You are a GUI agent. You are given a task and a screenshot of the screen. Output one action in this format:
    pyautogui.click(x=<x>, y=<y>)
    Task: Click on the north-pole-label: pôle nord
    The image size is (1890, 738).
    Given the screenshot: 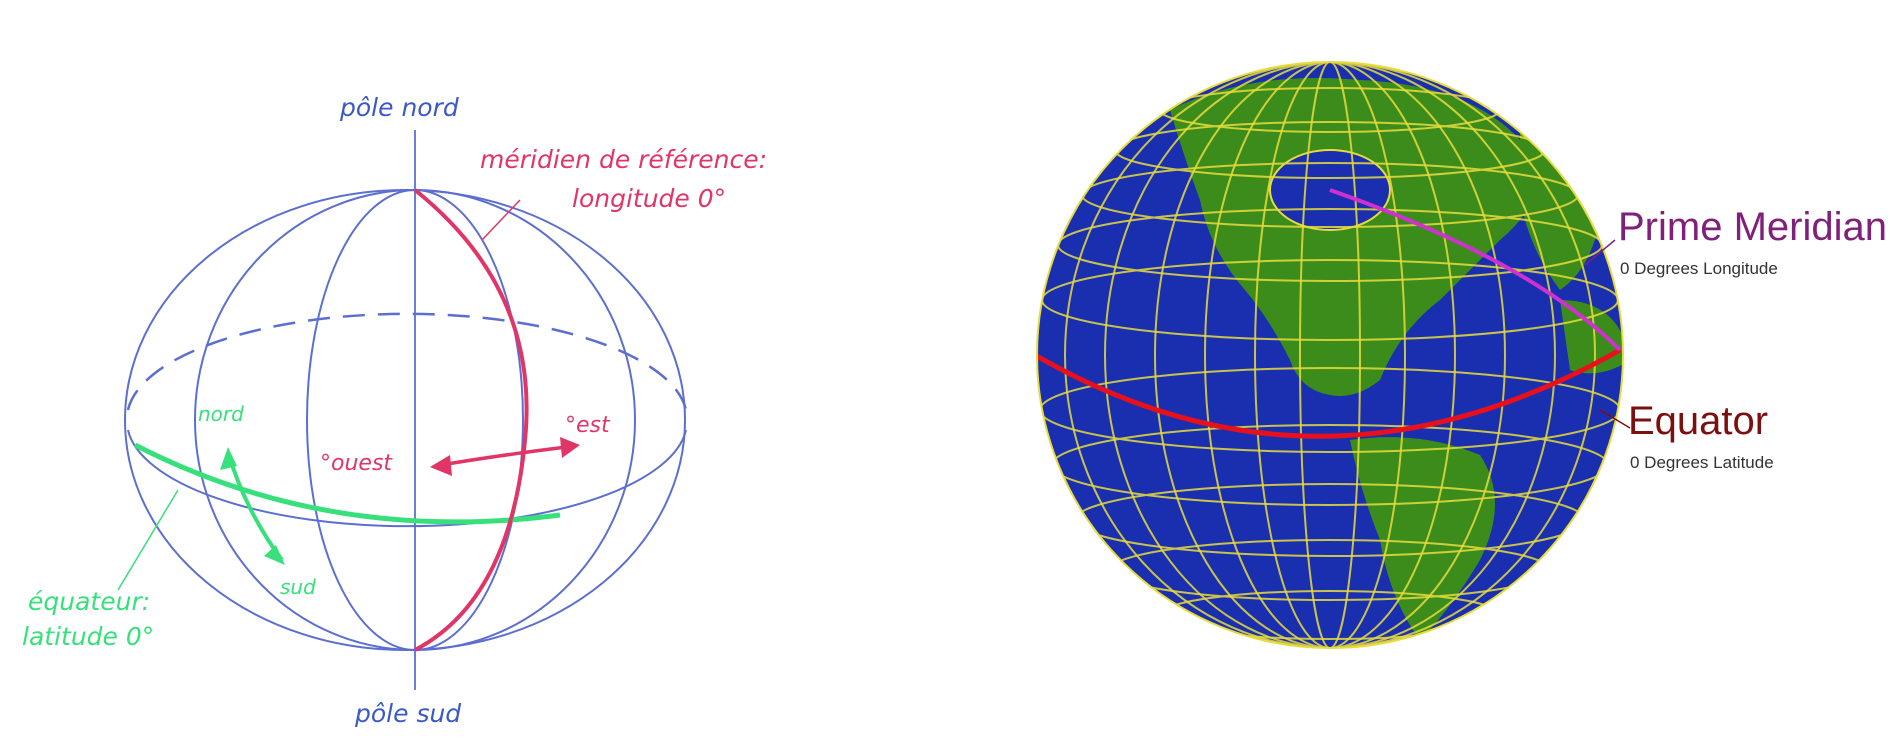 What is the action you would take?
    pyautogui.click(x=399, y=107)
    